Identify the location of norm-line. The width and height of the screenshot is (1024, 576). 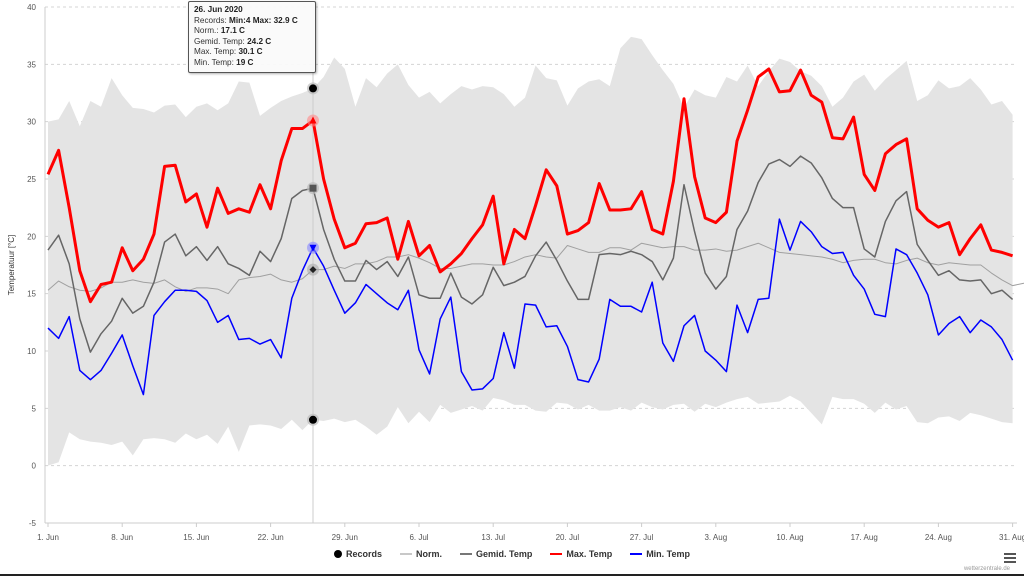
(535, 268).